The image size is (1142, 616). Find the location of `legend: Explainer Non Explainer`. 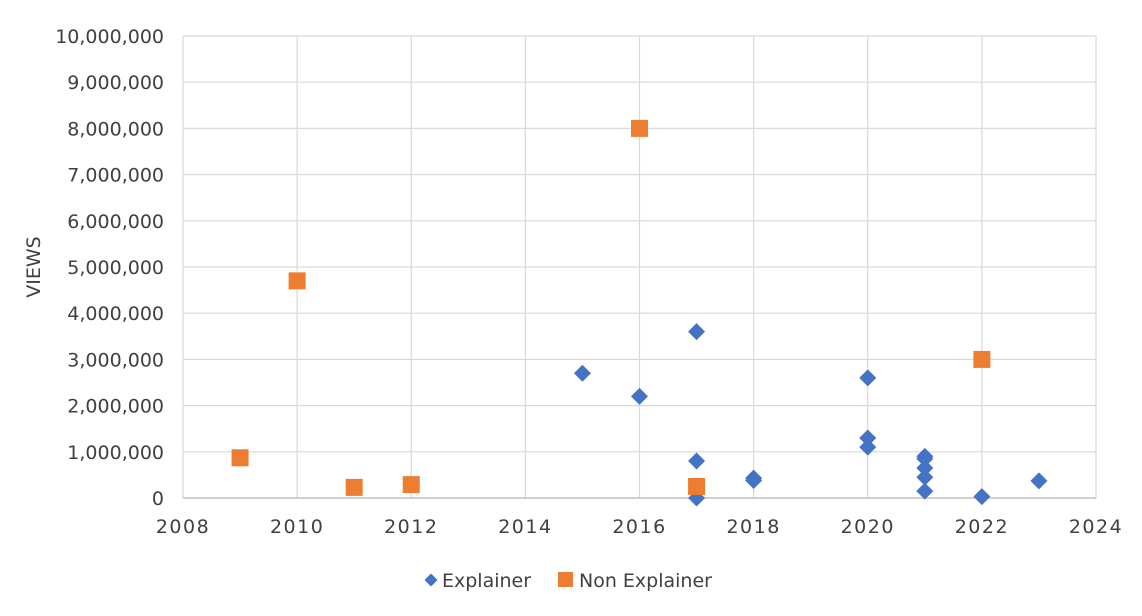

legend: Explainer Non Explainer is located at coordinates (568, 581).